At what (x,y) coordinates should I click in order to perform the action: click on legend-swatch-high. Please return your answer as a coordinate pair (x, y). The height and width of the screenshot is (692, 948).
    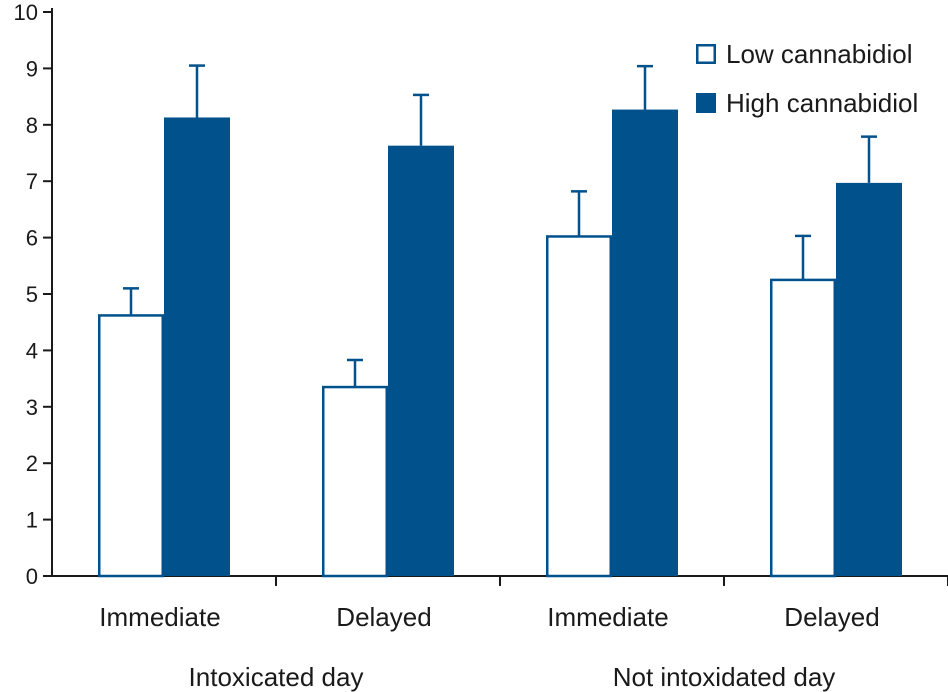
    Looking at the image, I should click on (706, 103).